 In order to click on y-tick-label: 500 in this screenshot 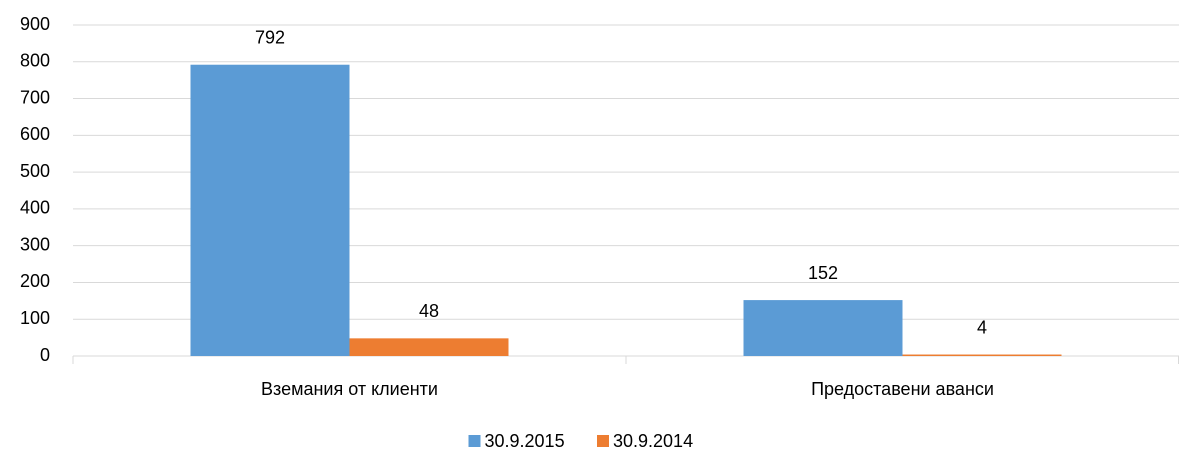, I will do `click(35, 171)`.